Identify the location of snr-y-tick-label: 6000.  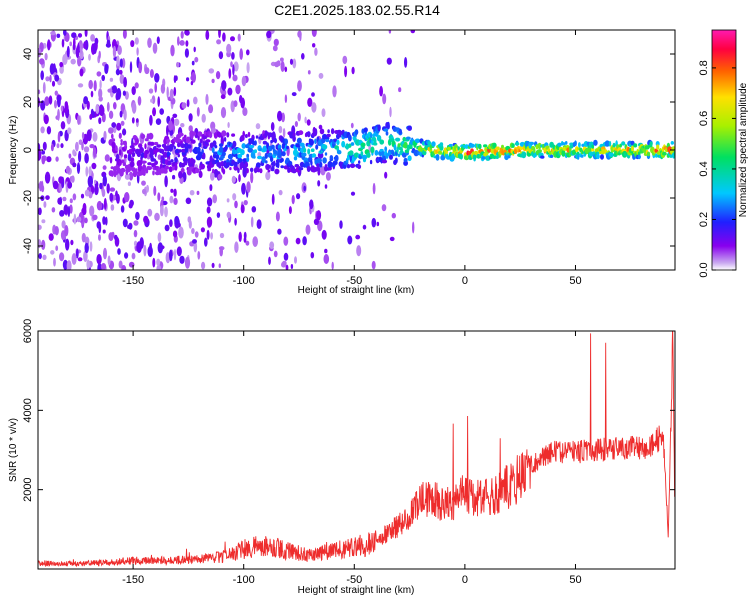
(28, 331).